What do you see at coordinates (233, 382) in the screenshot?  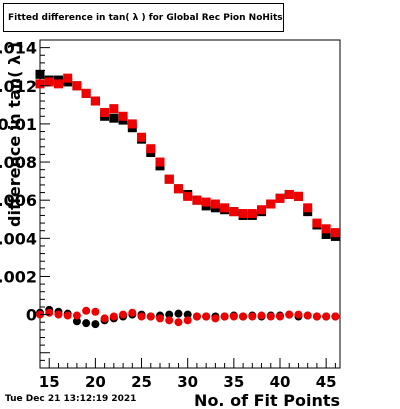 I see `x-tick-label: 35` at bounding box center [233, 382].